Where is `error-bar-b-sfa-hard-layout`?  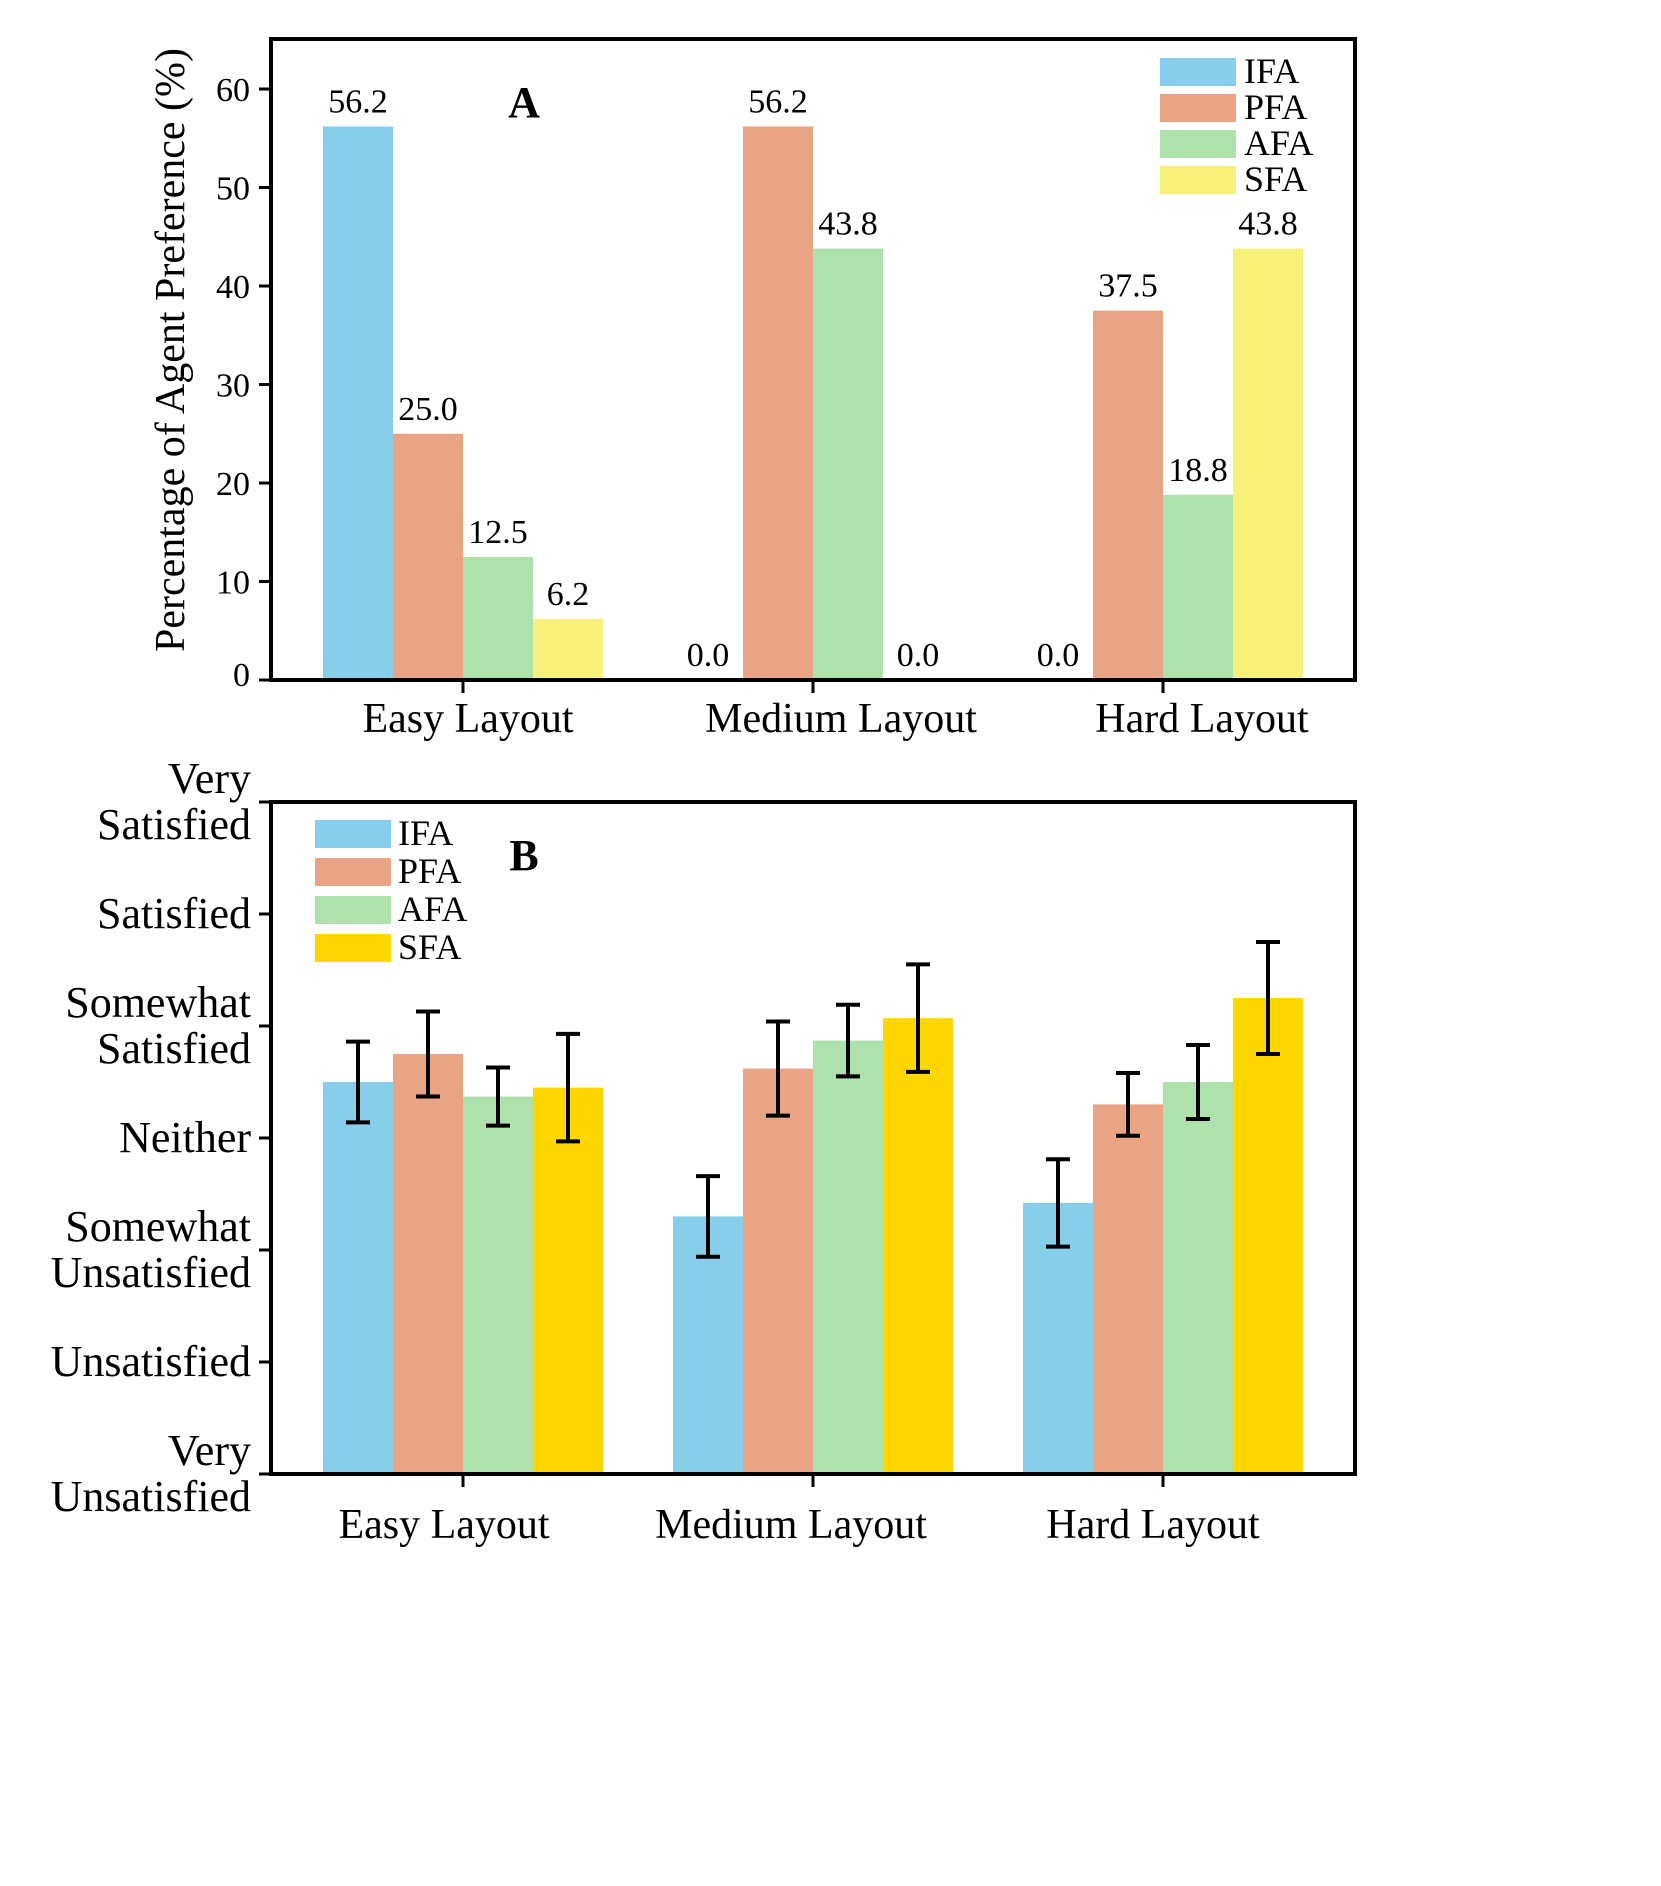 error-bar-b-sfa-hard-layout is located at coordinates (1268, 998).